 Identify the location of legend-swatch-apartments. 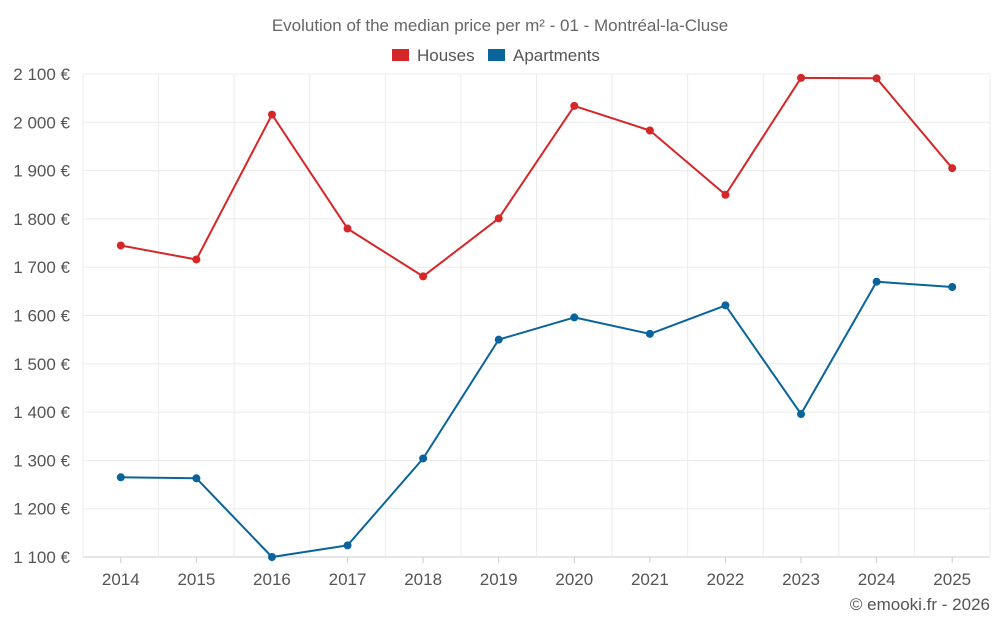
(496, 55).